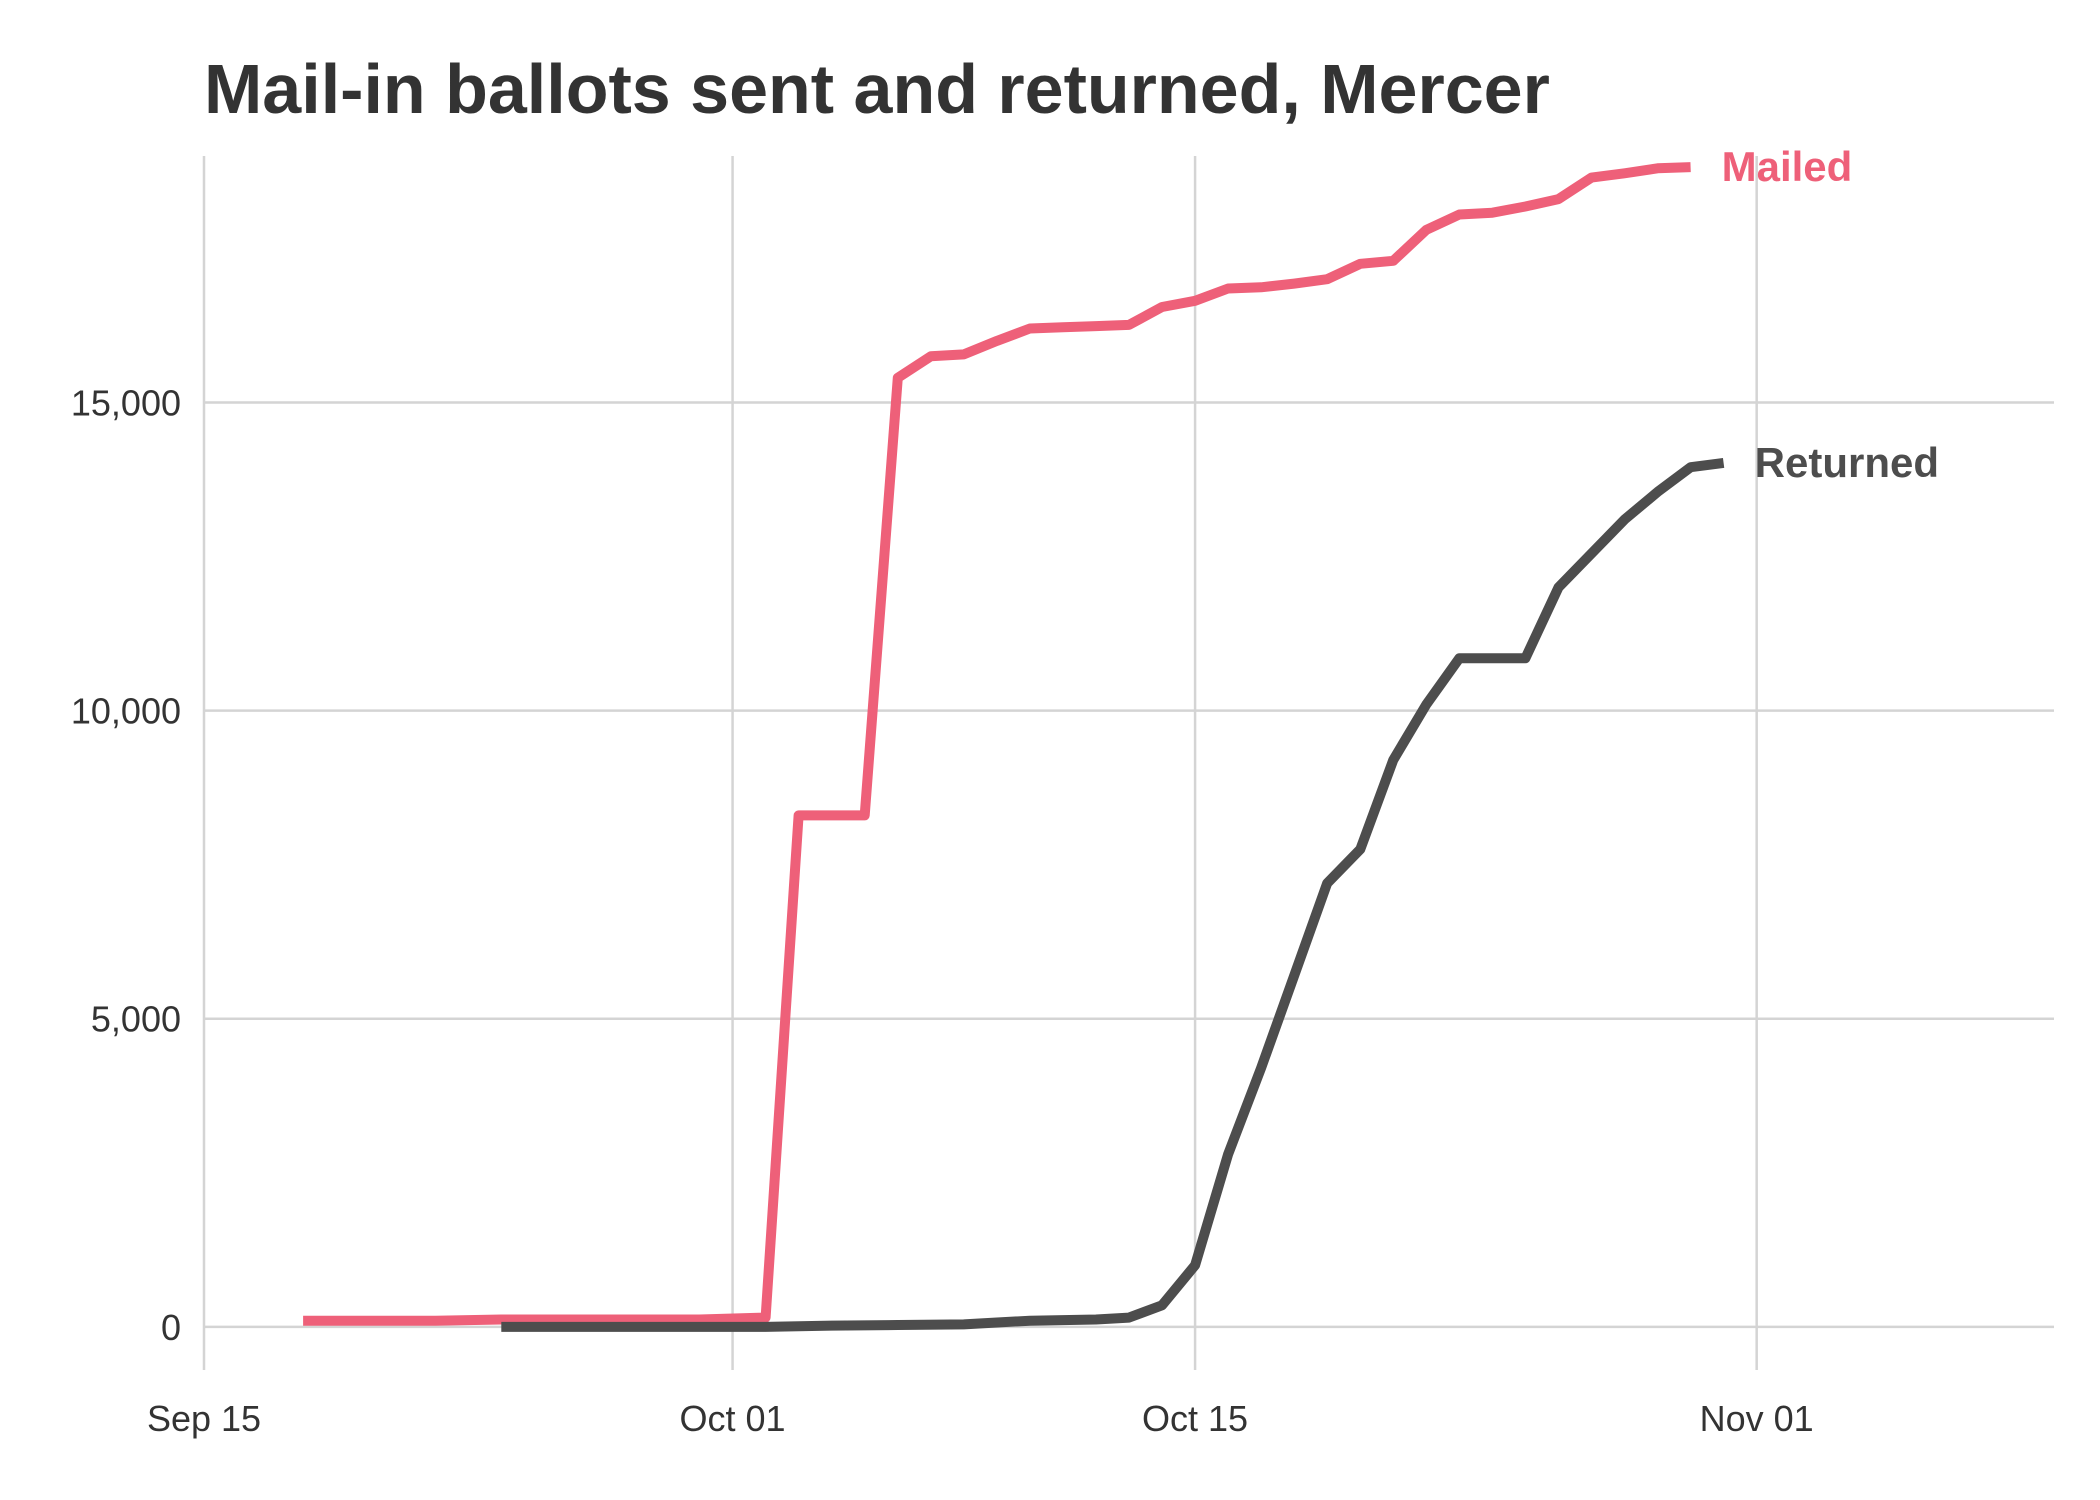  Describe the element at coordinates (126, 402) in the screenshot. I see `y-tick-label-15-000: 15,000` at that location.